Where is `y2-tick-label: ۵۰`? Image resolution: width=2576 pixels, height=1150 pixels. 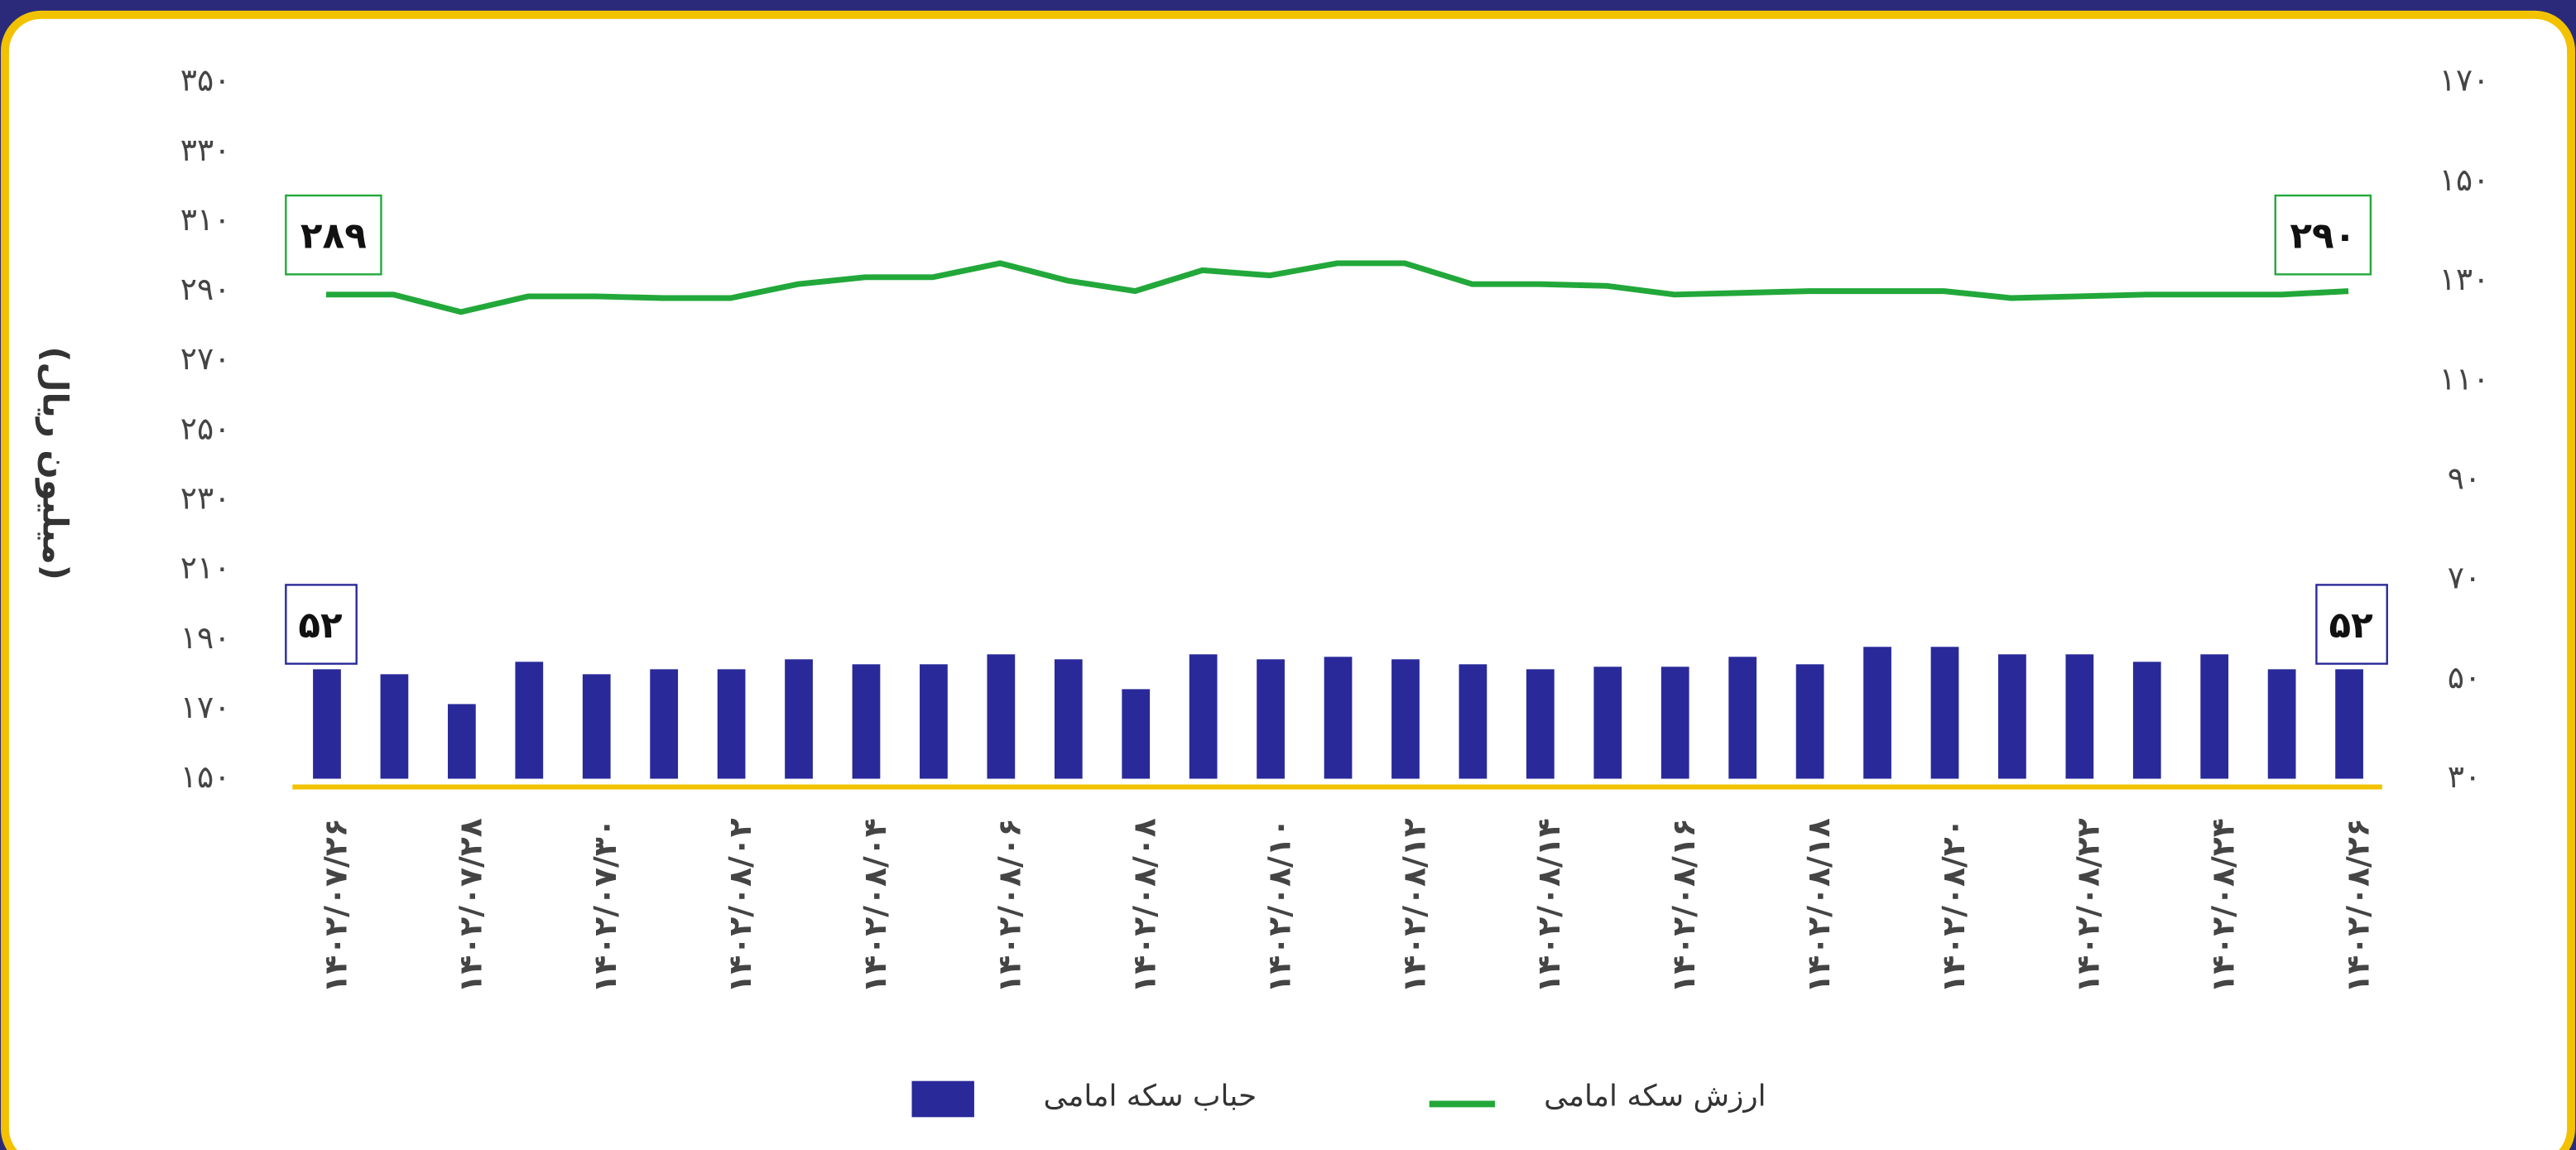
y2-tick-label: ۵۰ is located at coordinates (2465, 677).